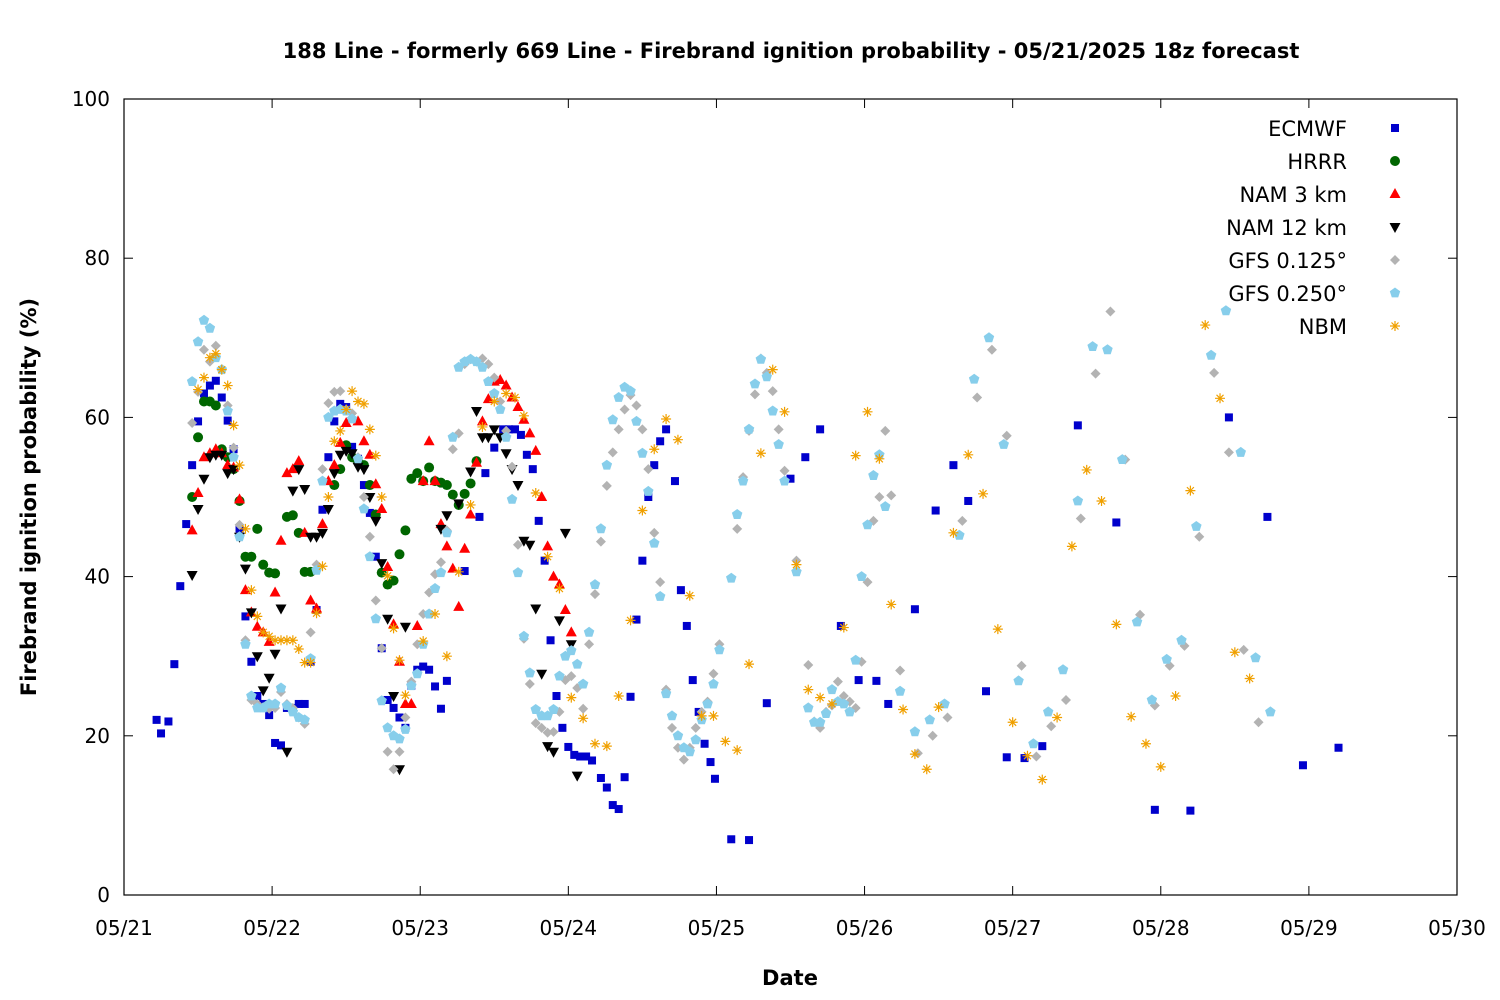 The image size is (1500, 1000). I want to click on y-tick-label: 80, so click(97, 258).